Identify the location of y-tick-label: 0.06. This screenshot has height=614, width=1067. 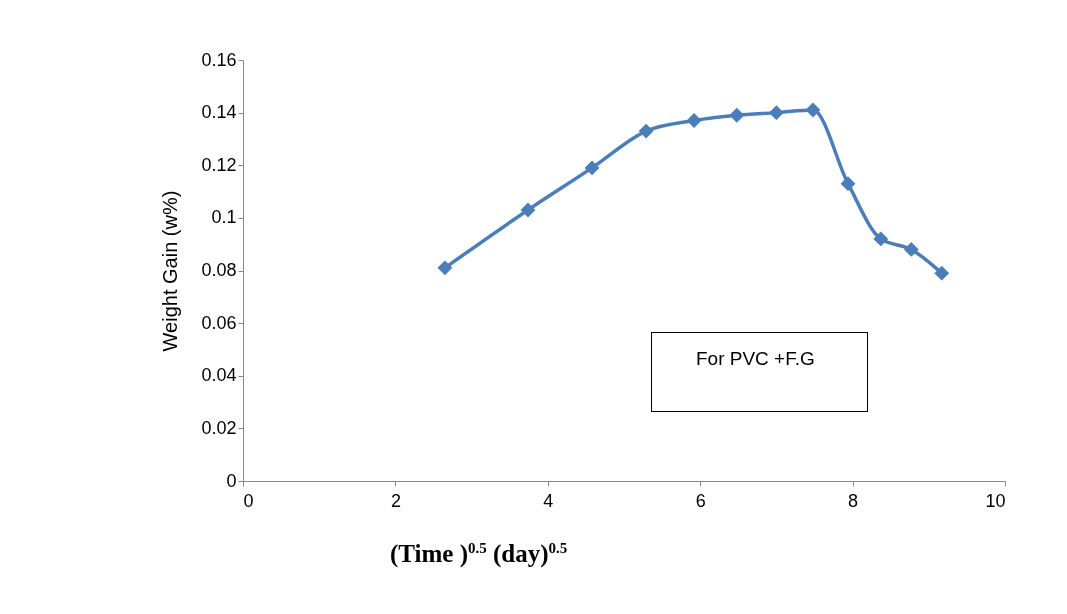
(219, 322).